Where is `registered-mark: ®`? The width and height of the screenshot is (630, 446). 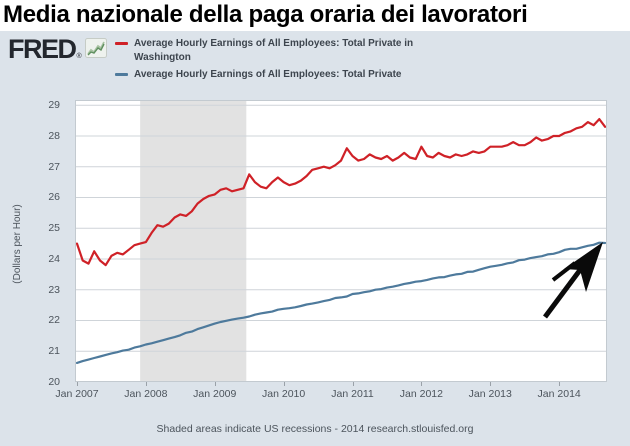
registered-mark: ® is located at coordinates (79, 56).